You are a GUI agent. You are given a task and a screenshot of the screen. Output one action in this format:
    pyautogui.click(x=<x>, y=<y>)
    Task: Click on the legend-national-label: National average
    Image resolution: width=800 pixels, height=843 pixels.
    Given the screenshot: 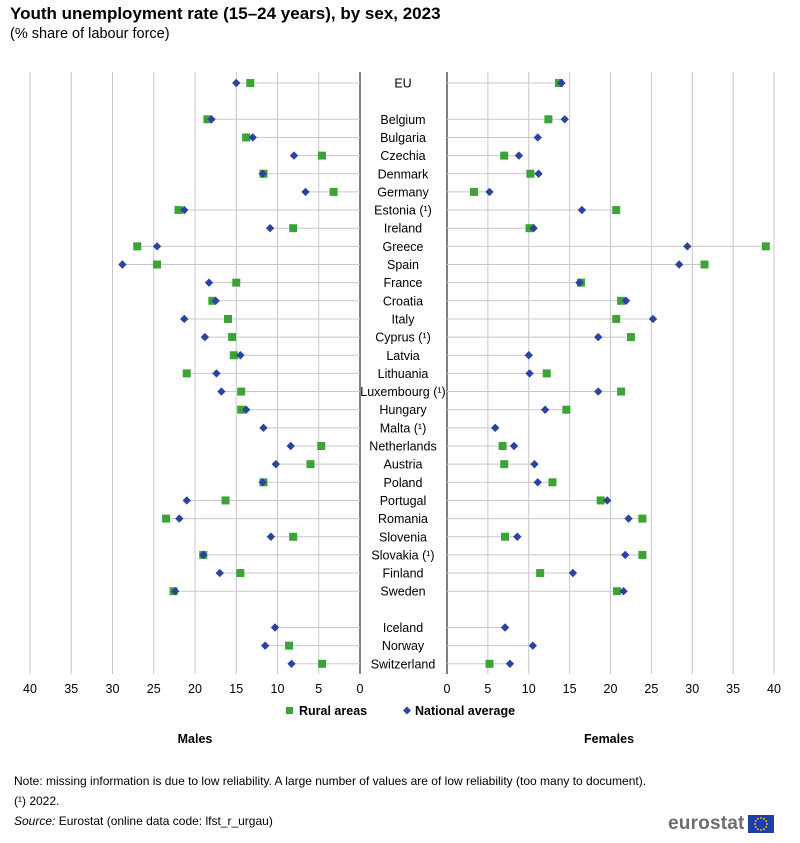 What is the action you would take?
    pyautogui.click(x=465, y=711)
    